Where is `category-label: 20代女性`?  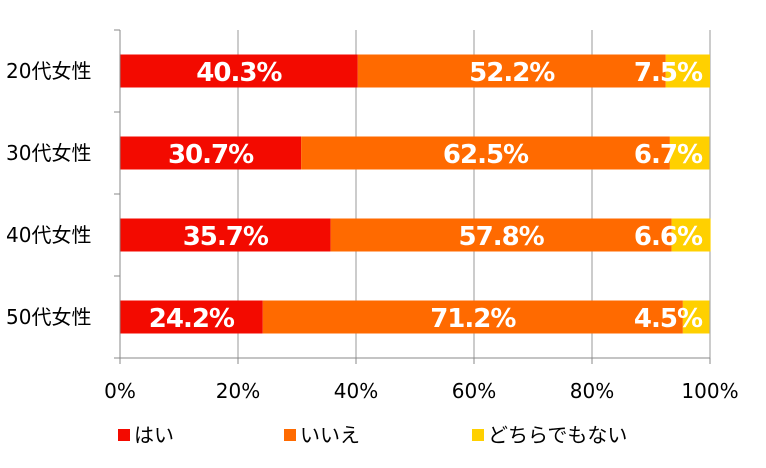
category-label: 20代女性 is located at coordinates (48, 71).